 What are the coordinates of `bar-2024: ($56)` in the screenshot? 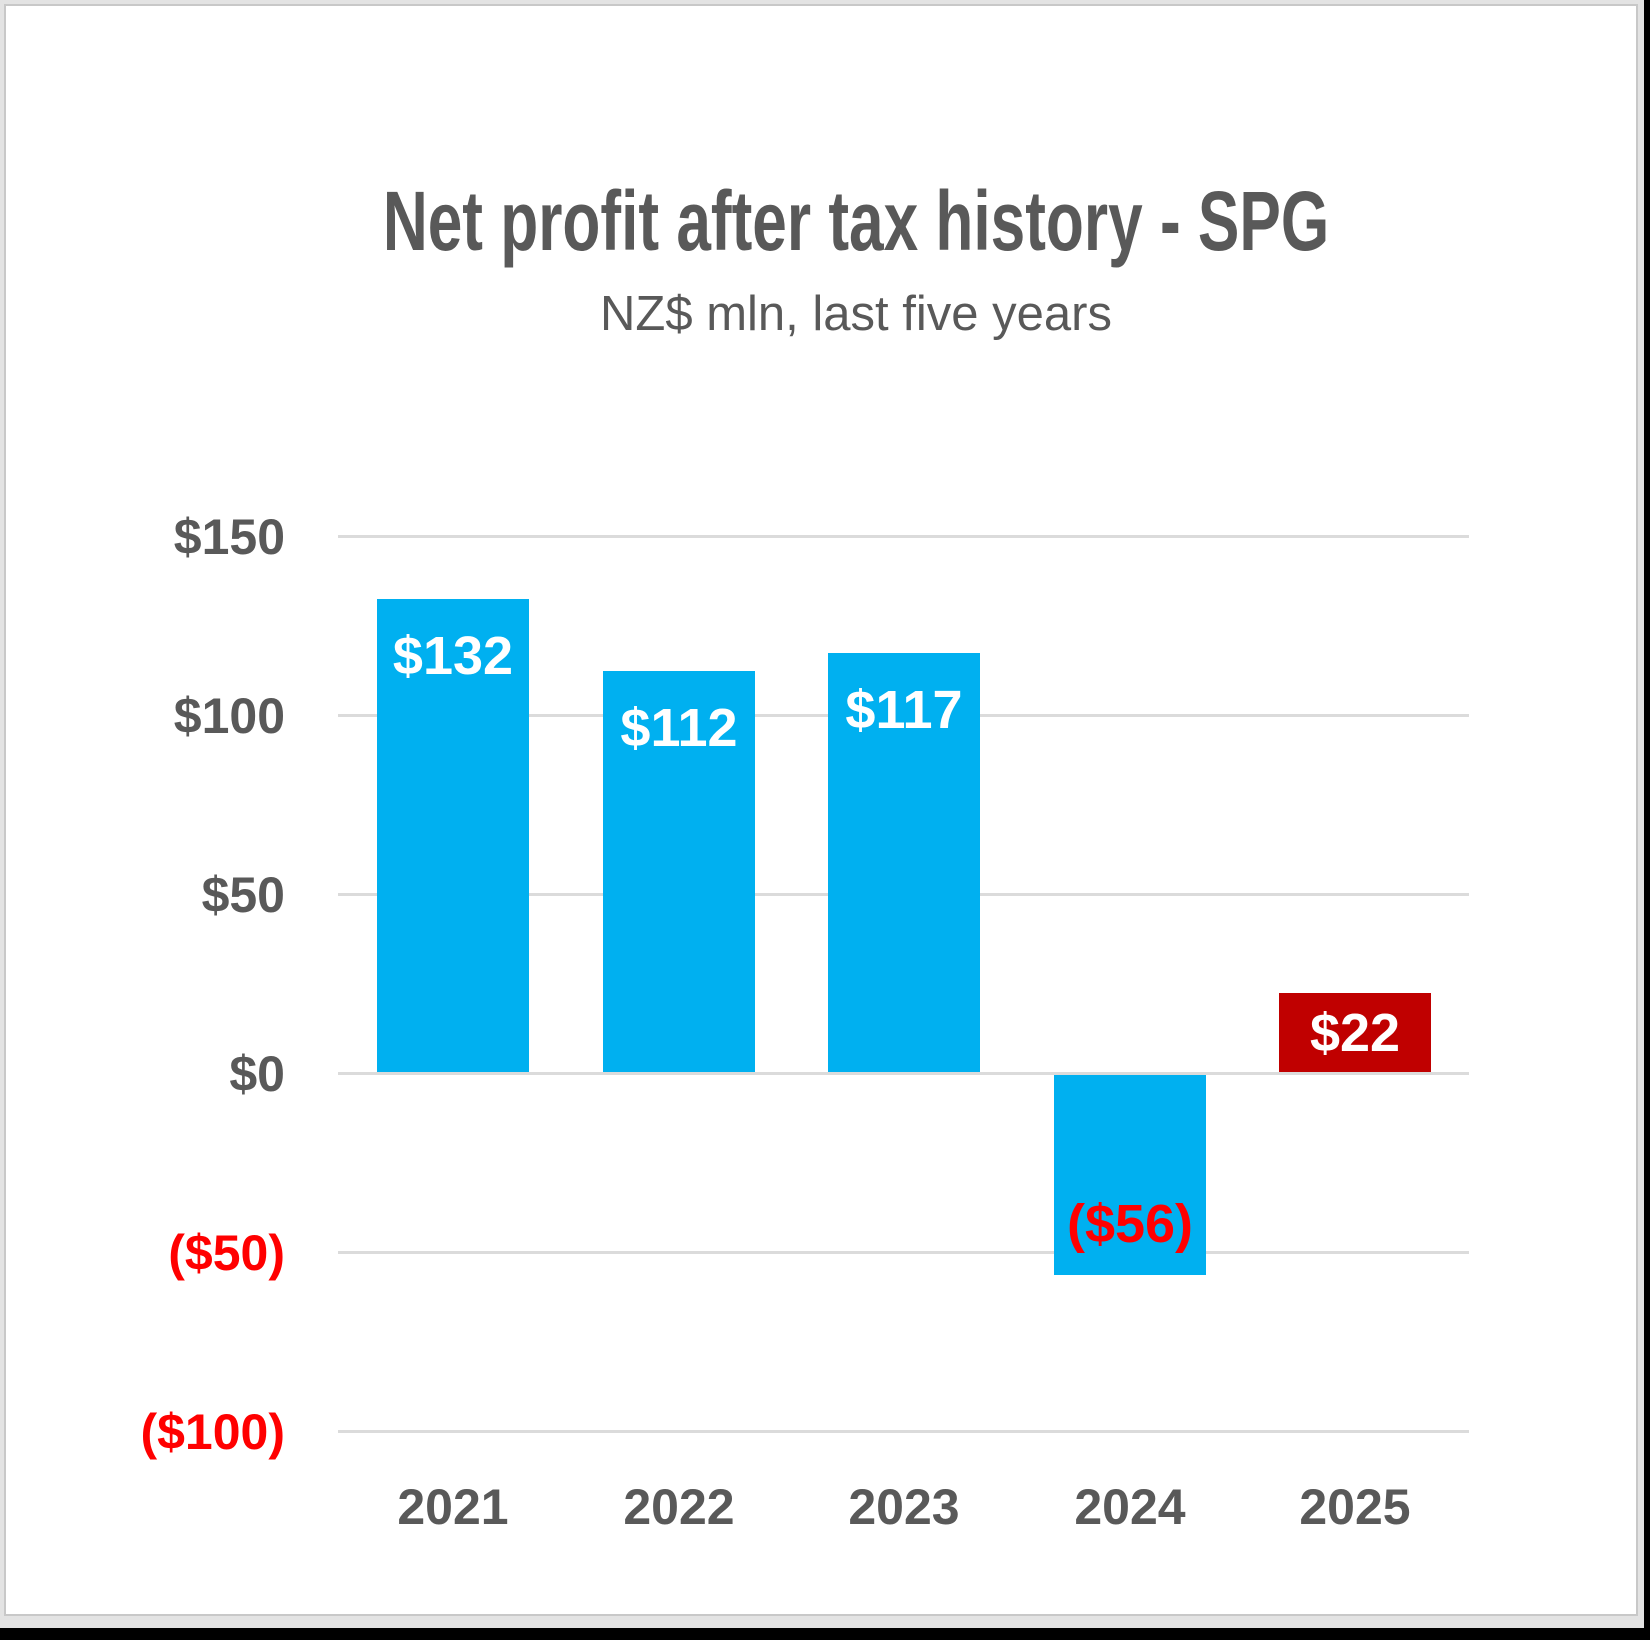 It's located at (1130, 1175).